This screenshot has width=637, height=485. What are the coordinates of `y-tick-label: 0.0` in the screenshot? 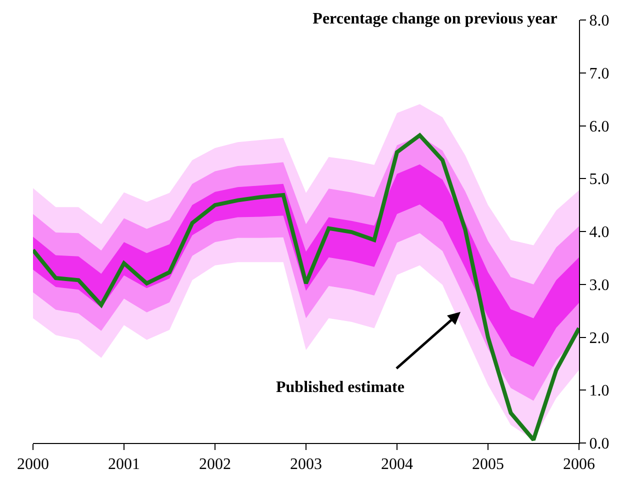 It's located at (599, 444).